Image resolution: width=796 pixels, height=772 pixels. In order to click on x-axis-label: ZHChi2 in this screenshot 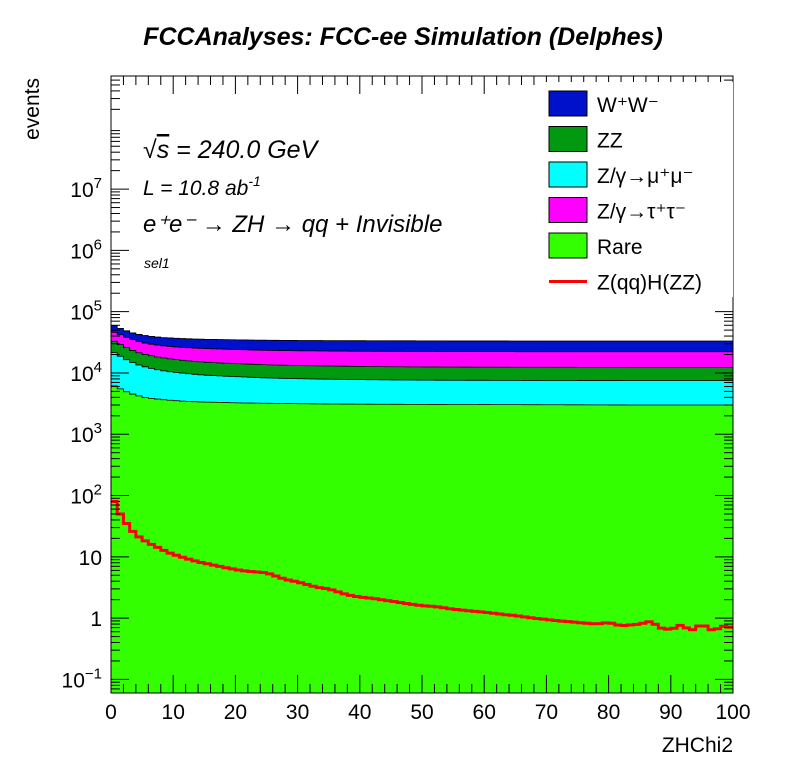, I will do `click(697, 745)`.